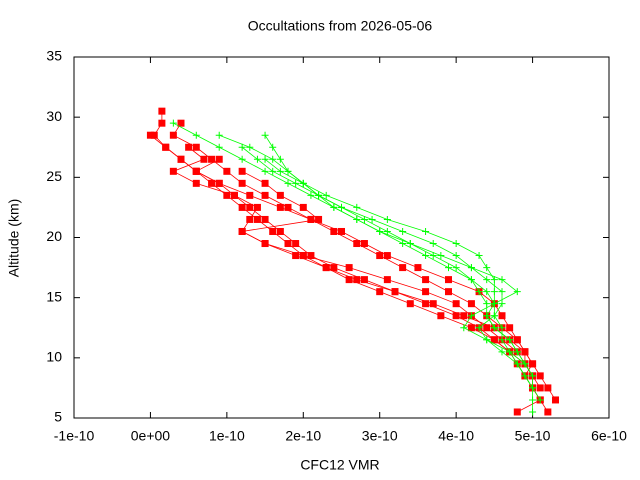 This screenshot has height=480, width=640. Describe the element at coordinates (54, 56) in the screenshot. I see `y-tick-label: 35` at that location.